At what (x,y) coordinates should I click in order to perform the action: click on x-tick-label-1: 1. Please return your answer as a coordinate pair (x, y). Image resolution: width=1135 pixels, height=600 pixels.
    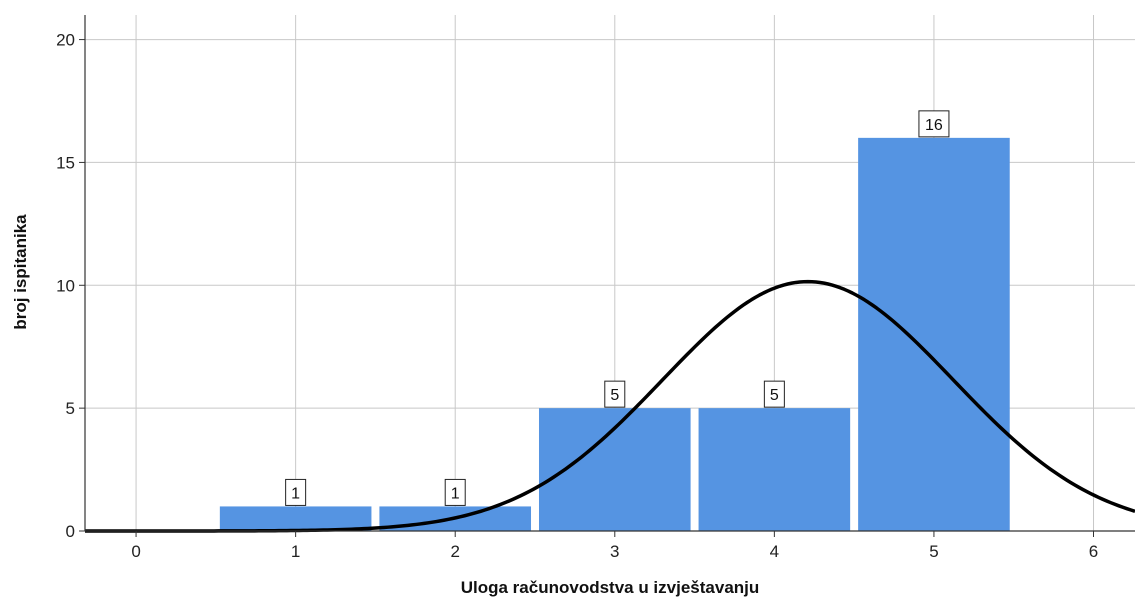
    Looking at the image, I should click on (295, 551).